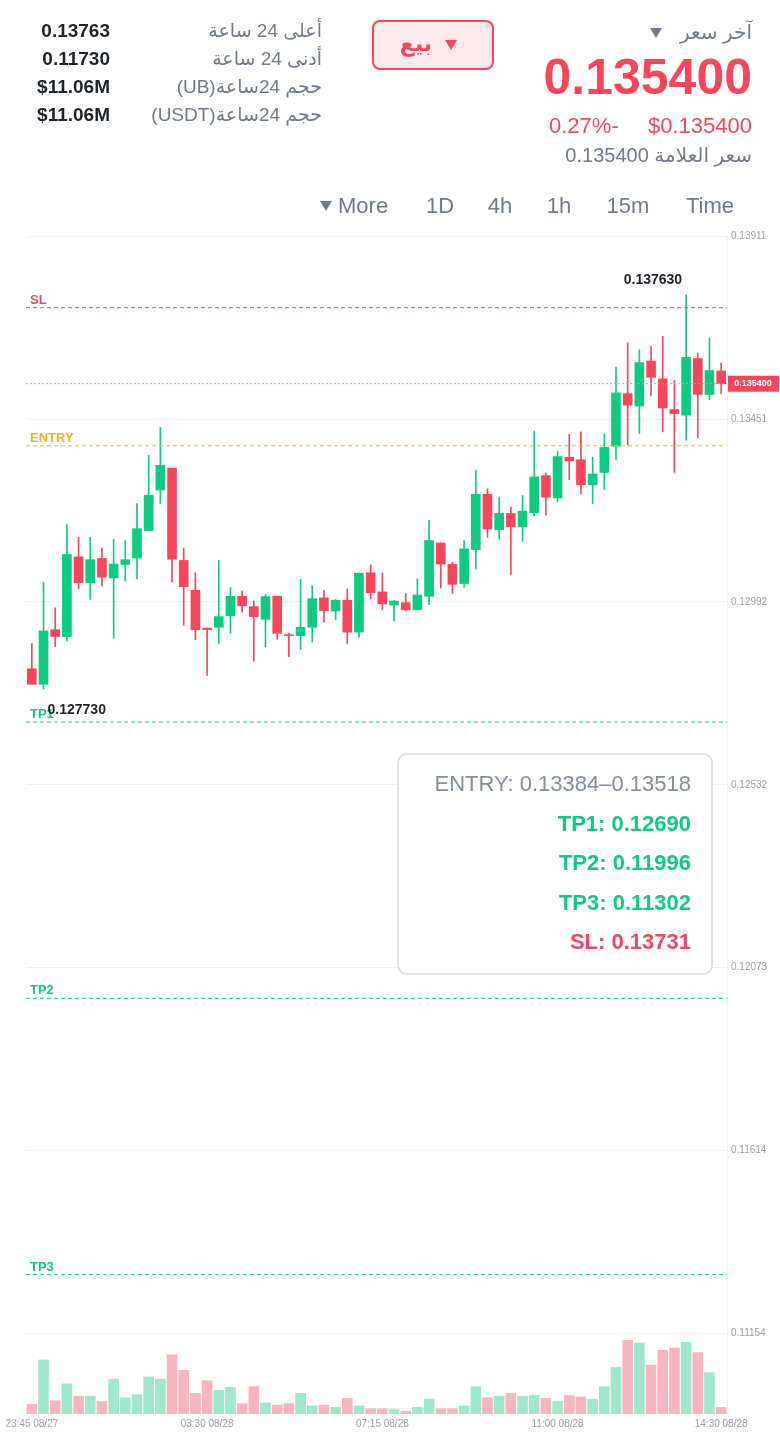  What do you see at coordinates (249, 86) in the screenshot?
I see `text: حجم 24ساعة(UB)` at bounding box center [249, 86].